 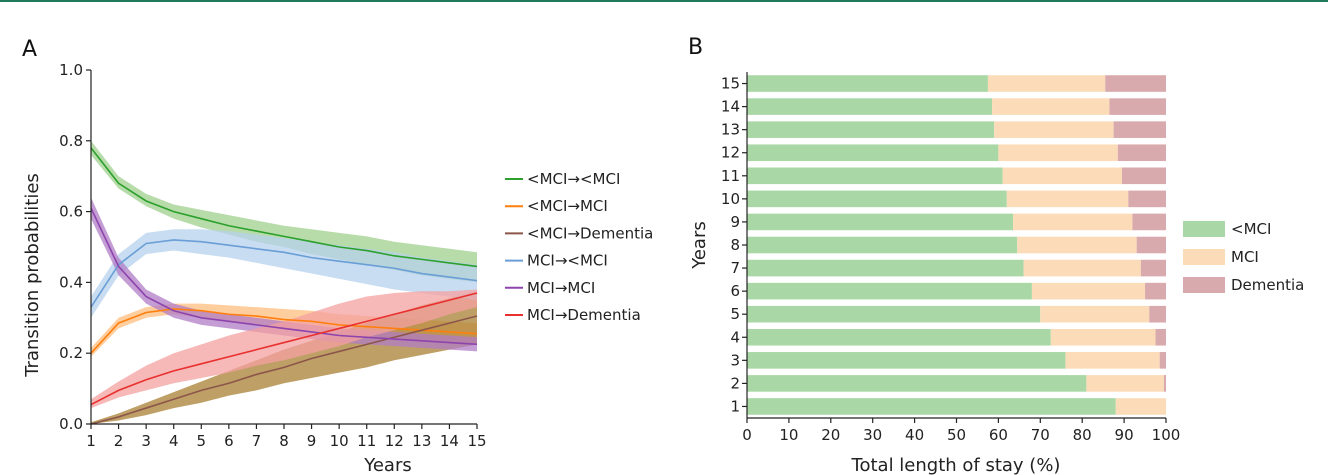 What do you see at coordinates (747, 435) in the screenshot?
I see `panel-b-x-tick-label: 0` at bounding box center [747, 435].